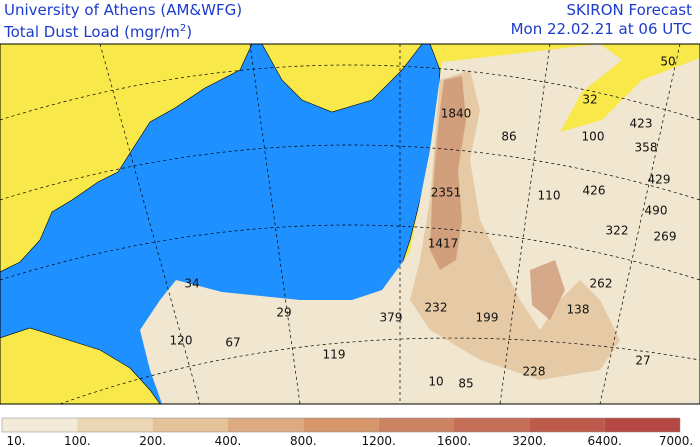  What do you see at coordinates (646, 148) in the screenshot?
I see `dust-value-label: 358` at bounding box center [646, 148].